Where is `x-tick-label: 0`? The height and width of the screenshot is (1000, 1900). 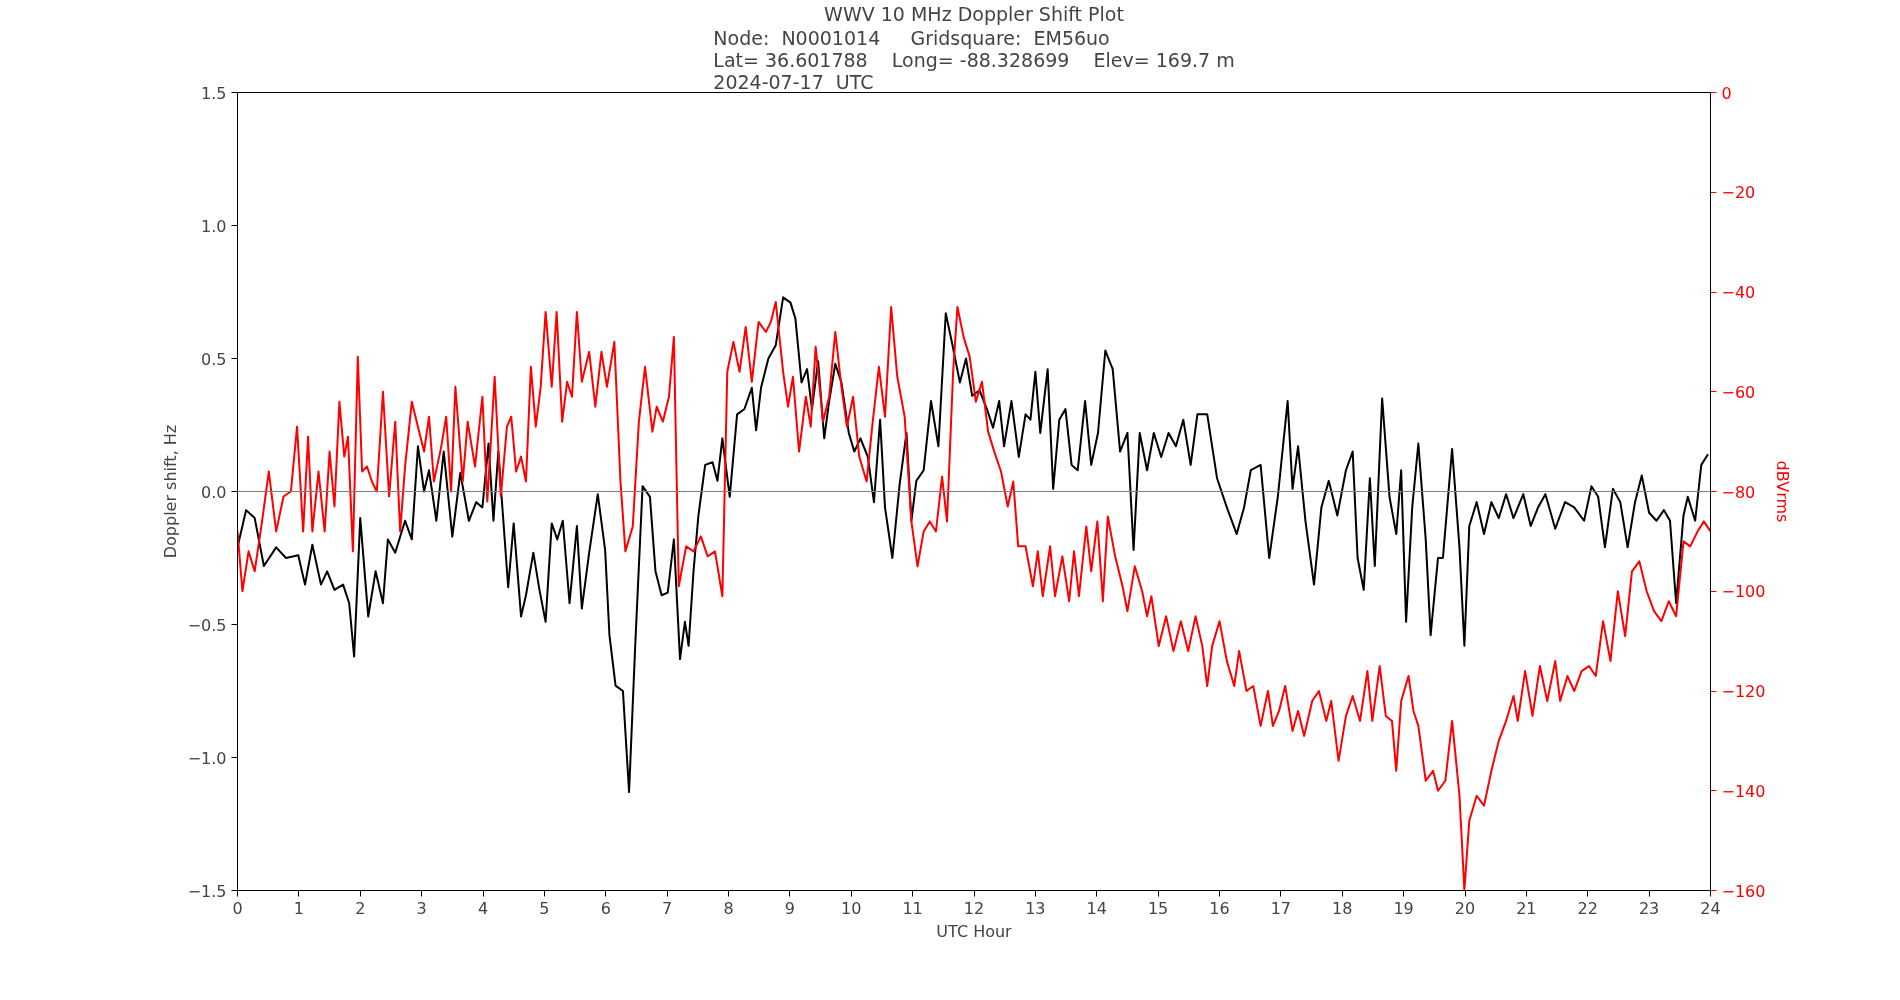 x-tick-label: 0 is located at coordinates (237, 908).